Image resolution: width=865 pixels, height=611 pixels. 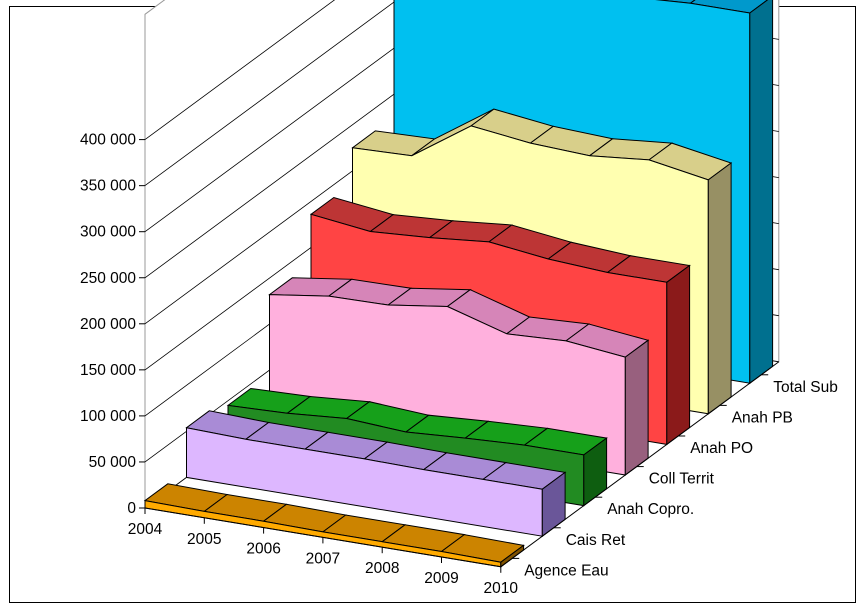 What do you see at coordinates (441, 578) in the screenshot?
I see `x-tick-label: 2009` at bounding box center [441, 578].